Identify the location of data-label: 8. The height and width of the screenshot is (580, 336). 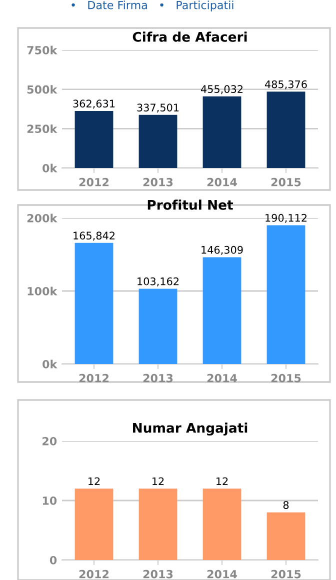
(286, 505).